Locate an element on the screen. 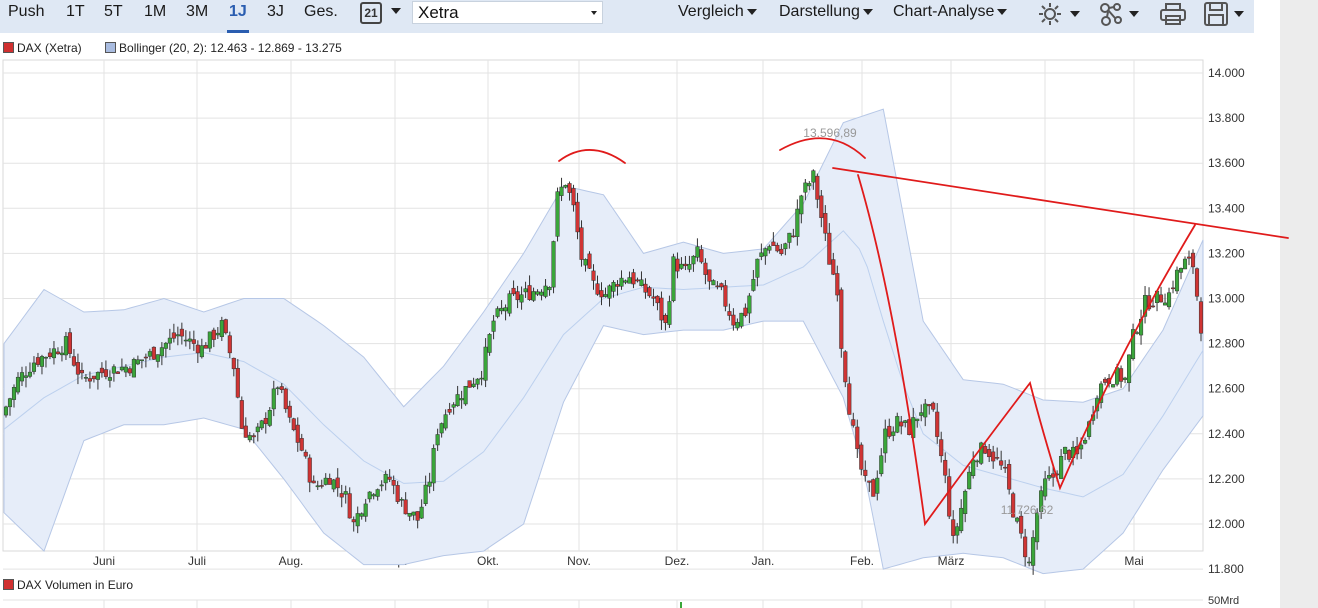 The width and height of the screenshot is (1318, 608). range-1m-button: 1M is located at coordinates (155, 11).